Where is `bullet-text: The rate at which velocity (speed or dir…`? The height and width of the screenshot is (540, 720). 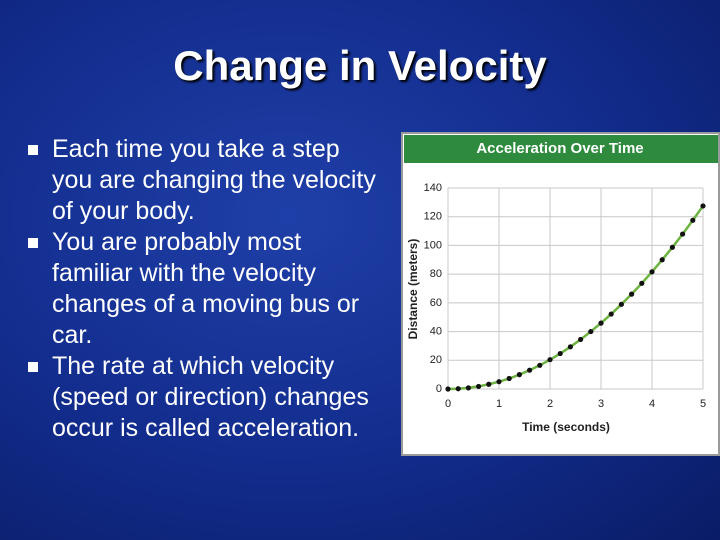 bullet-text: The rate at which velocity (speed or dir… is located at coordinates (210, 397).